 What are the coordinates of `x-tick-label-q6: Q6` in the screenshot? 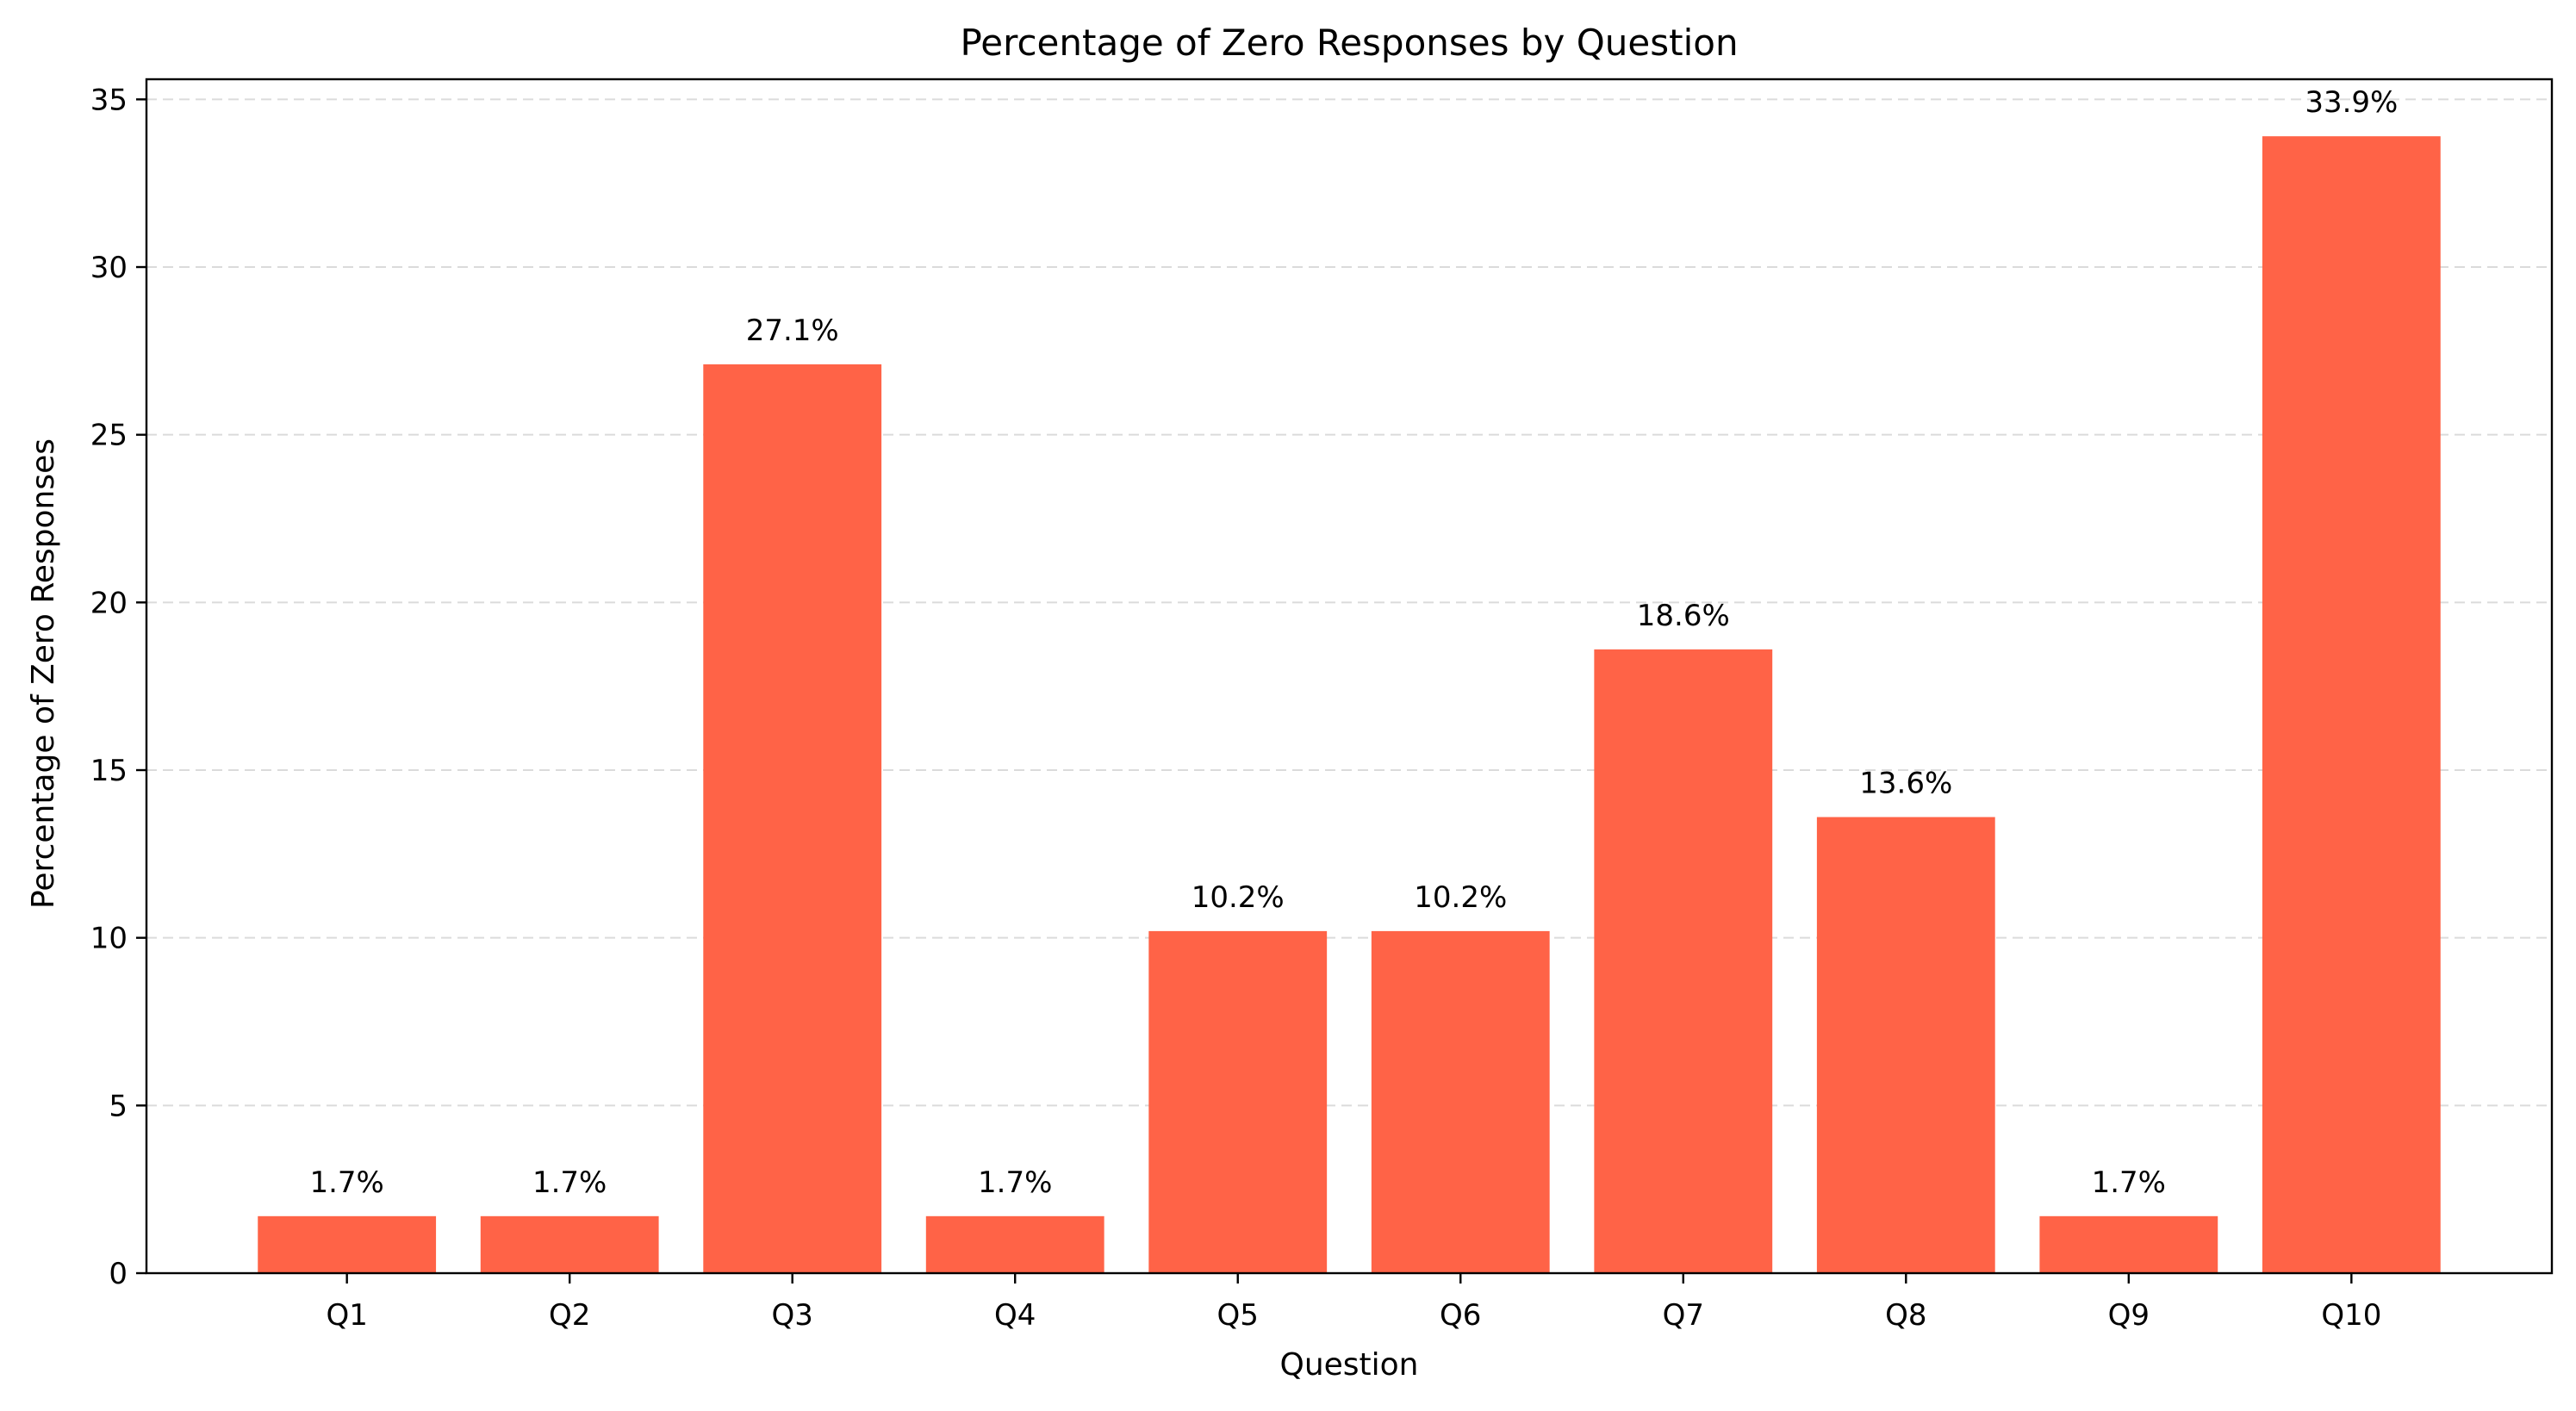 It's located at (1461, 1315).